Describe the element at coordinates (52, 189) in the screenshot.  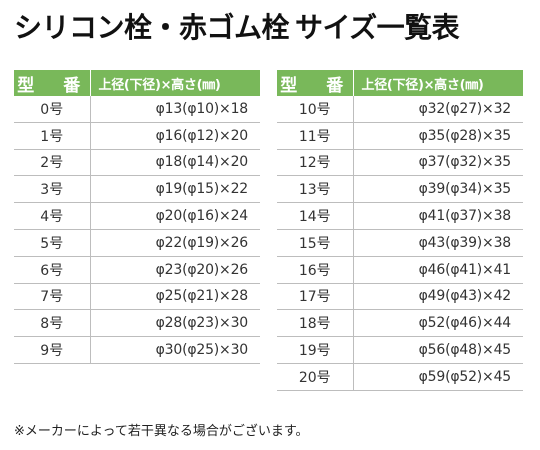
I see `model-number-cell: 3号` at that location.